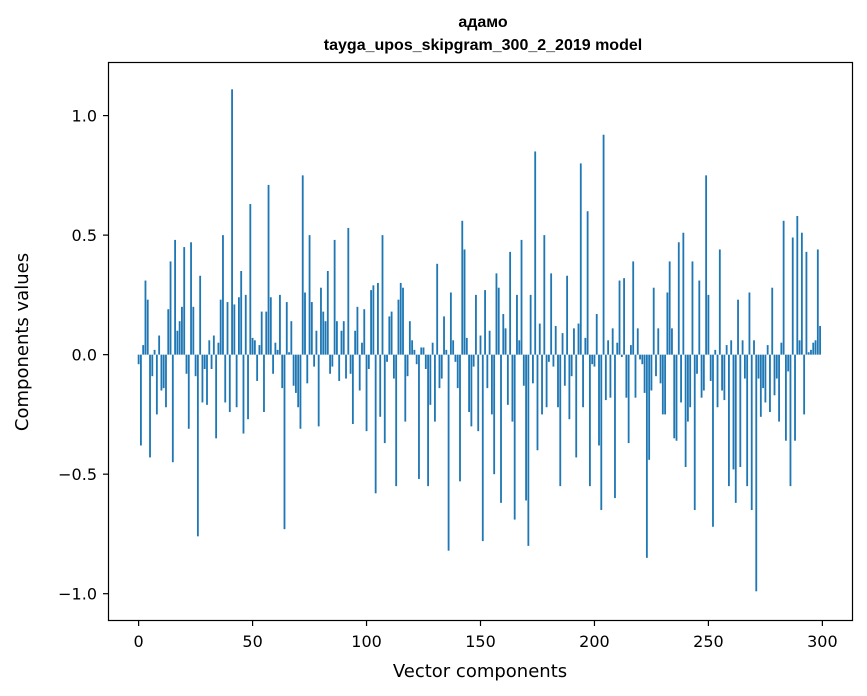 The height and width of the screenshot is (696, 867). I want to click on x-tick-label: 50, so click(252, 641).